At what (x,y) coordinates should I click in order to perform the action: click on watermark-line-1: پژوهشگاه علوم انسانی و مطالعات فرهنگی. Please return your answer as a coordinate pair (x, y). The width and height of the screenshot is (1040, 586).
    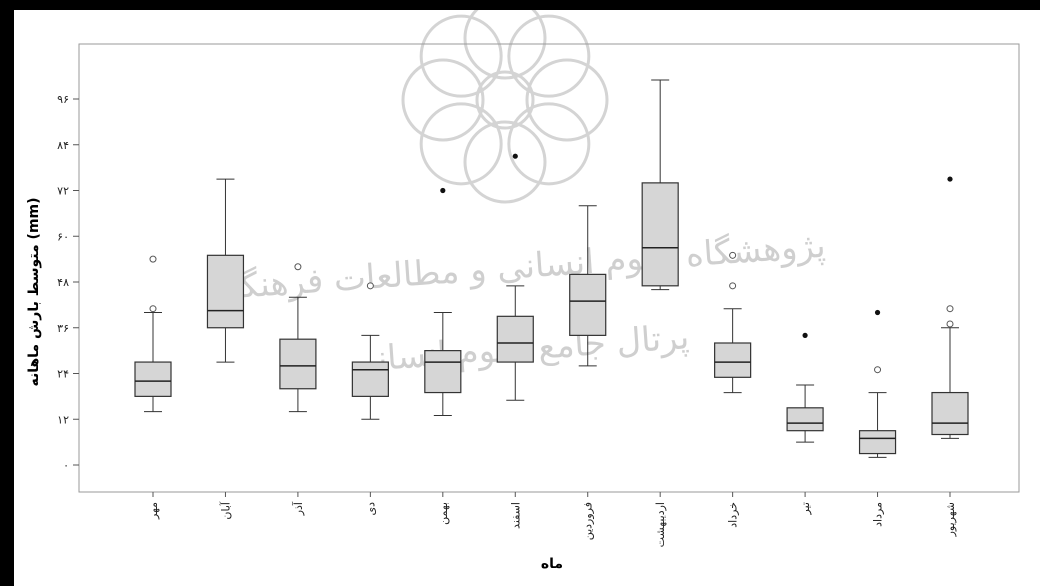
    Looking at the image, I should click on (519, 267).